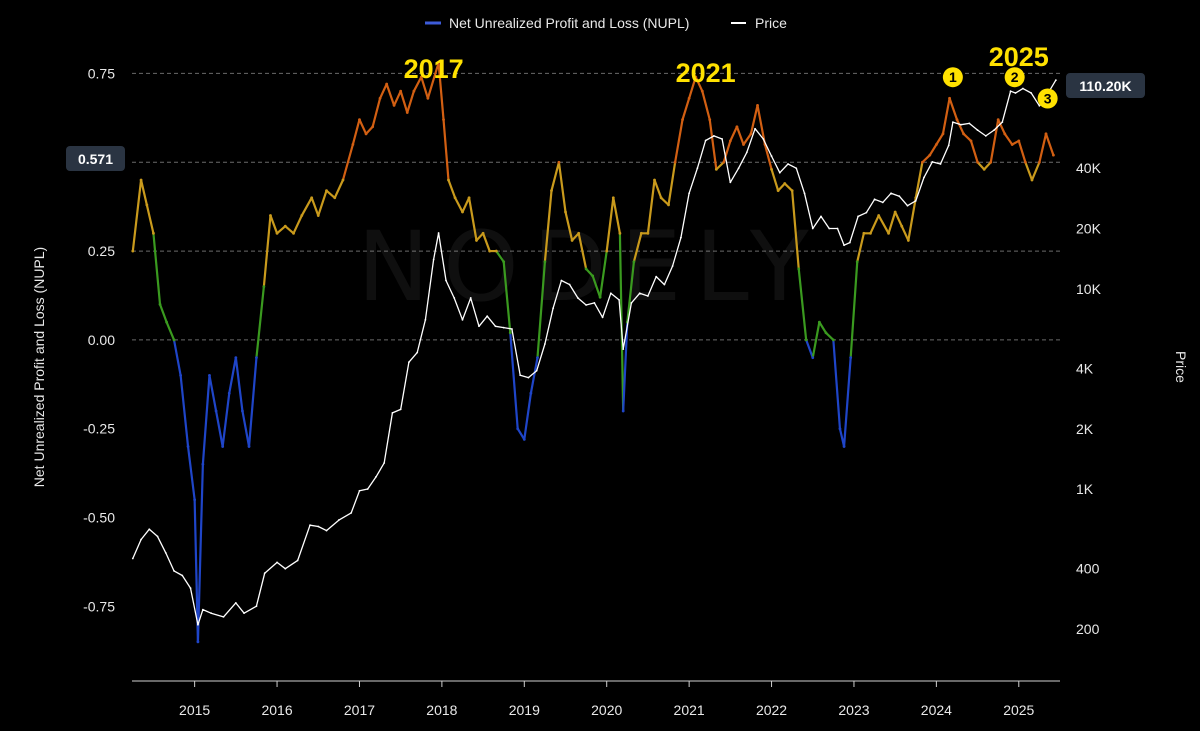 This screenshot has width=1200, height=731. I want to click on nupl-current-value-badge: 0.571, so click(95, 158).